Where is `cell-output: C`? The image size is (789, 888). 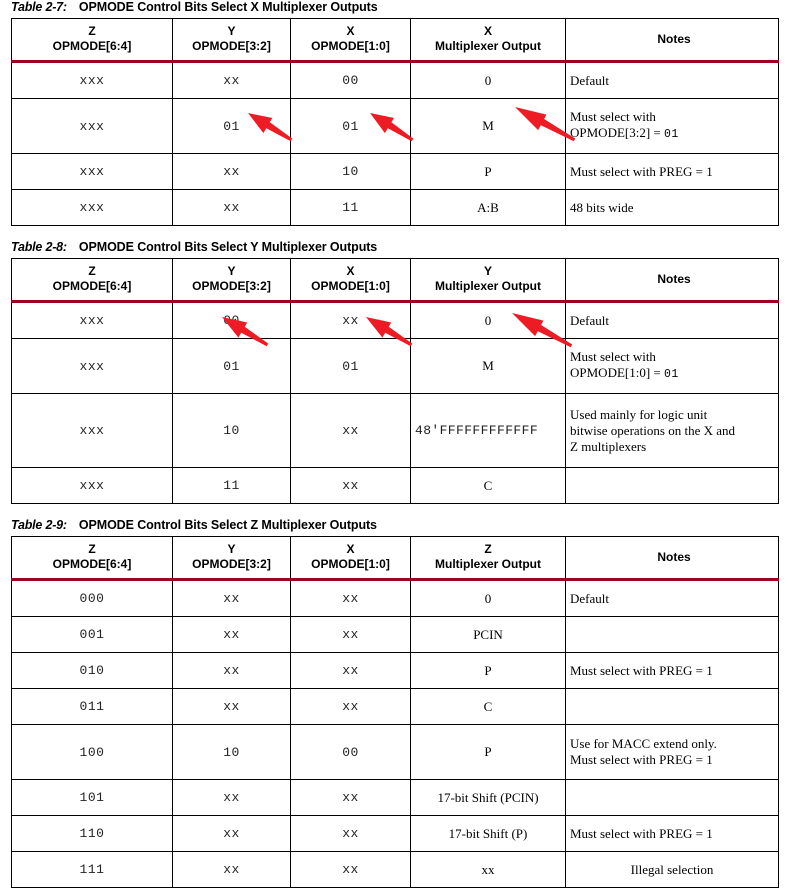
cell-output: C is located at coordinates (488, 706).